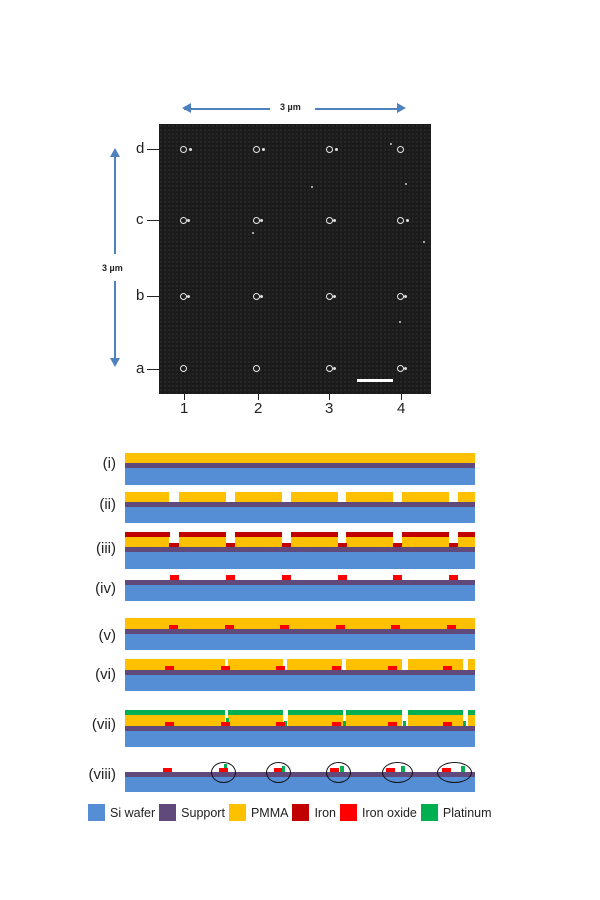  What do you see at coordinates (105, 588) in the screenshot?
I see `step-label-iv: (iv)` at bounding box center [105, 588].